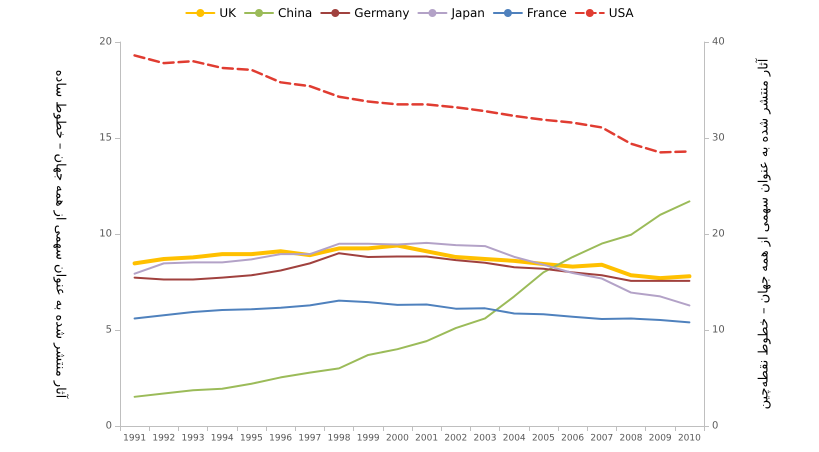 The width and height of the screenshot is (819, 452). I want to click on x-tick-label: 2000, so click(398, 439).